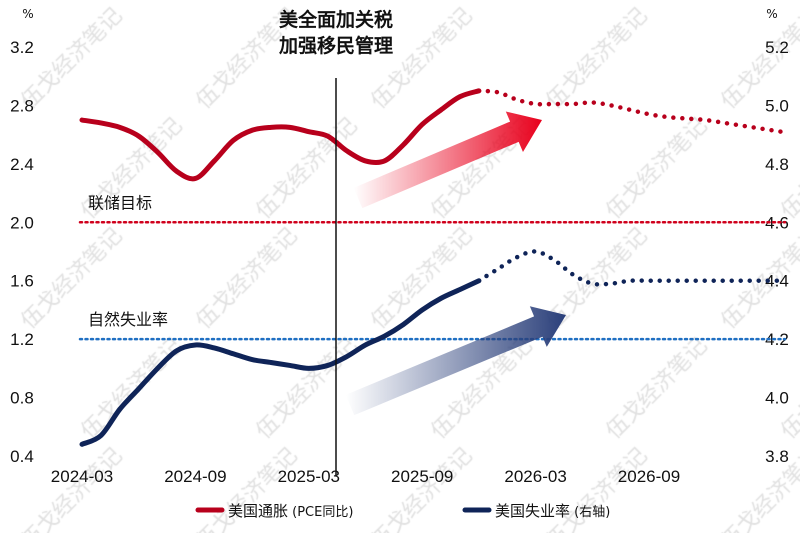 Image resolution: width=800 pixels, height=533 pixels. I want to click on unemployment-up-arrow, so click(455, 361).